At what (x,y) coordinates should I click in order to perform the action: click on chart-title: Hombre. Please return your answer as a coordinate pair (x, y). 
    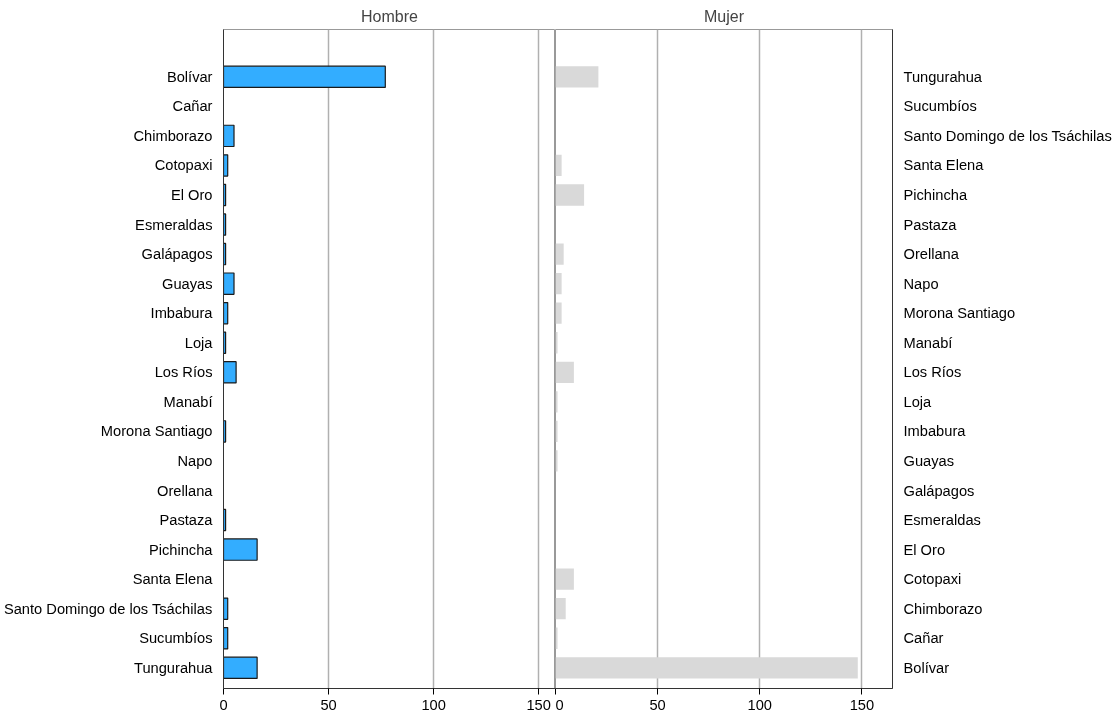
    Looking at the image, I should click on (390, 16).